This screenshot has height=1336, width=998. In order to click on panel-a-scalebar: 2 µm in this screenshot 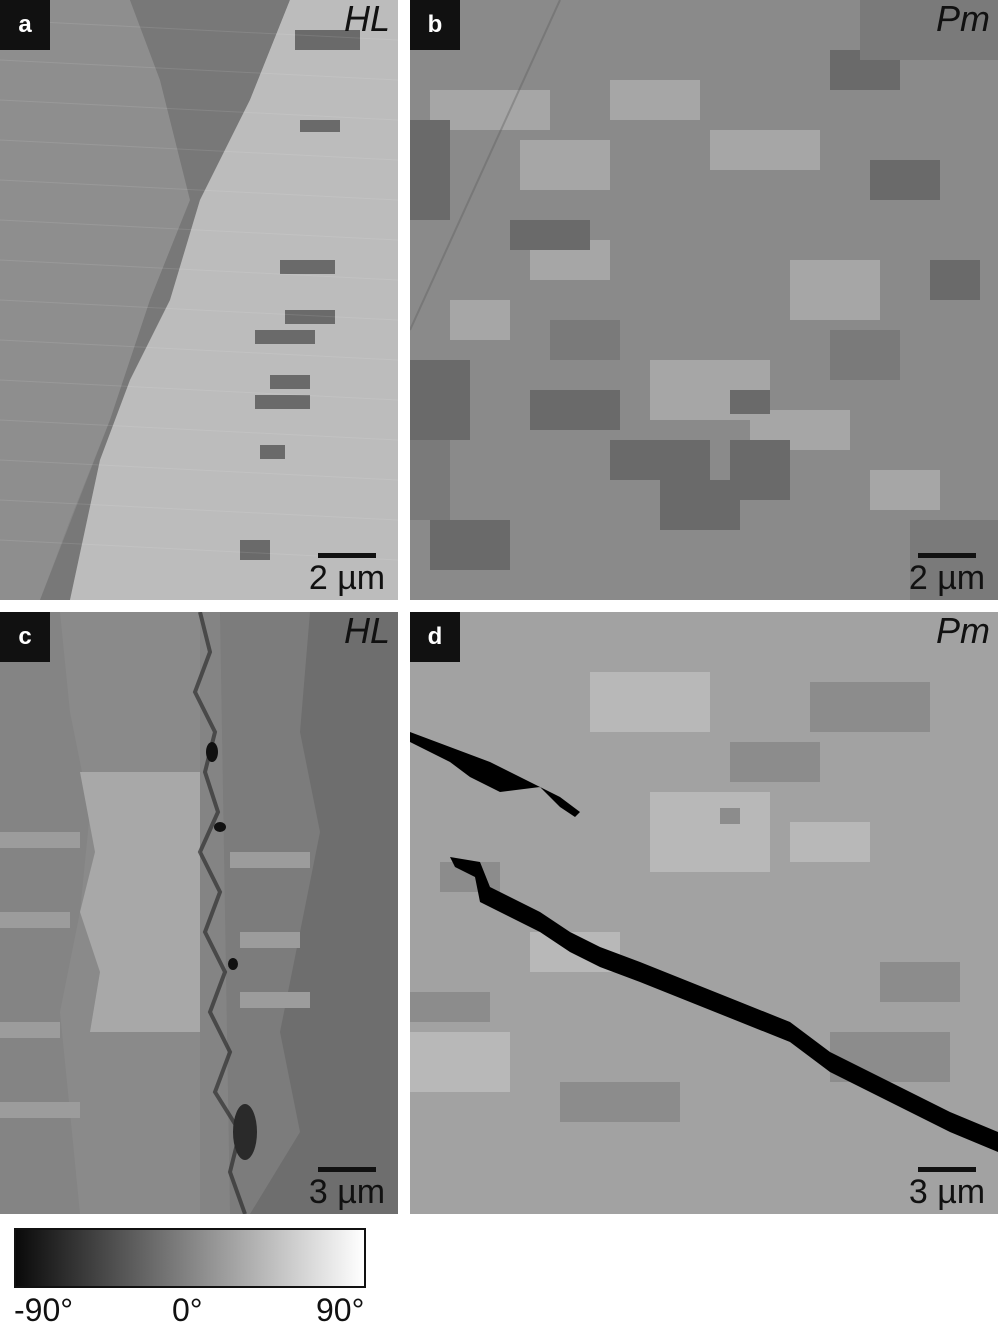, I will do `click(347, 574)`.